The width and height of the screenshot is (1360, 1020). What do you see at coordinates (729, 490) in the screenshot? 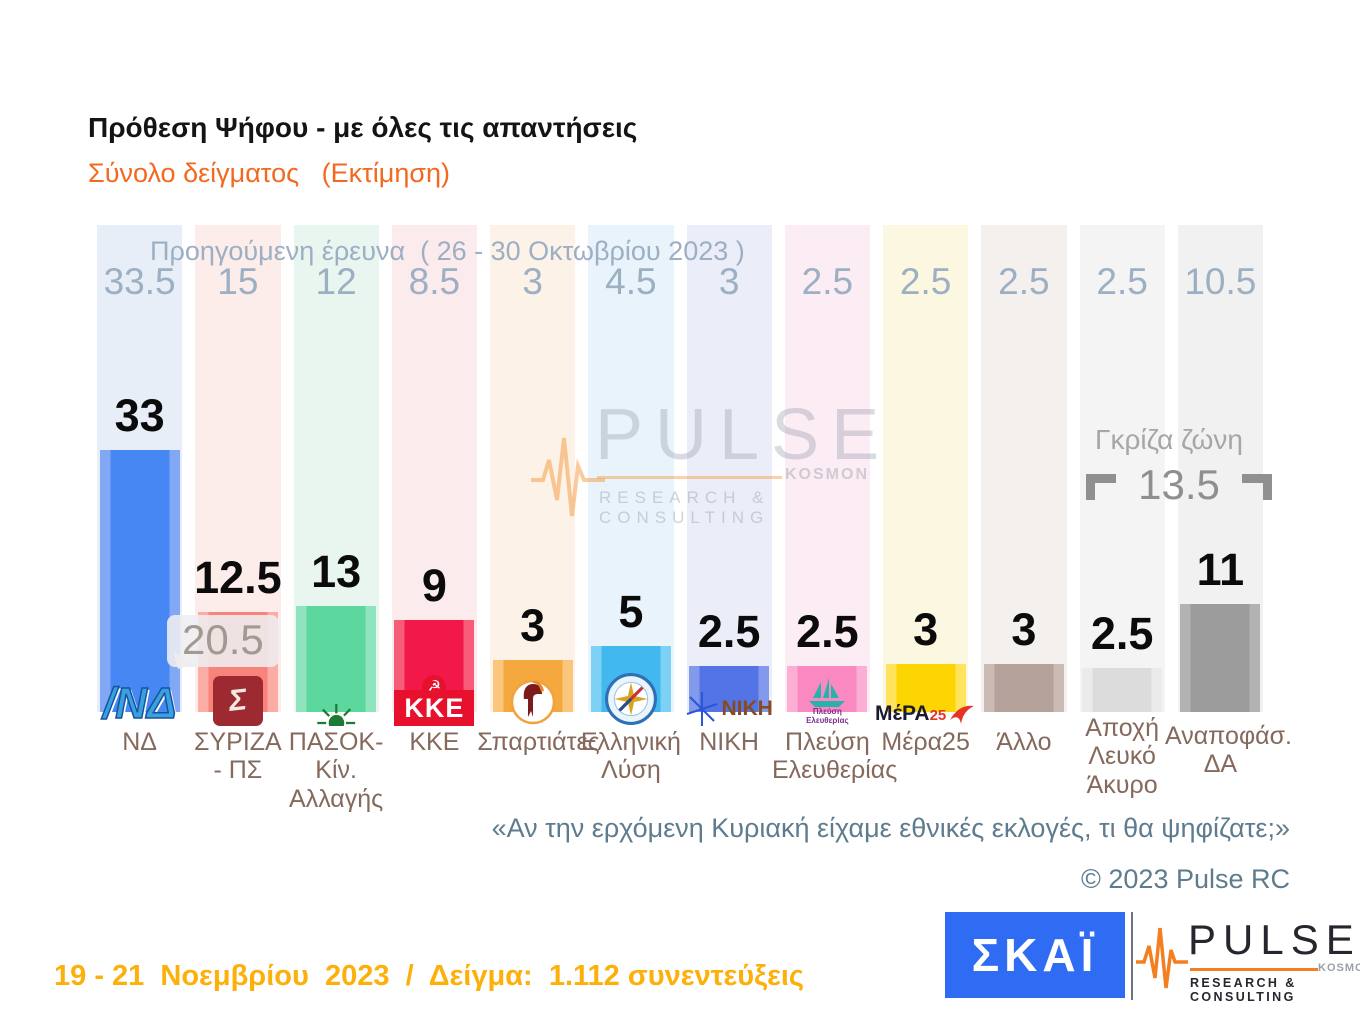
I see `party-column: 3 2.5 ΝΙΚΗ ΝΙΚΗ` at bounding box center [729, 490].